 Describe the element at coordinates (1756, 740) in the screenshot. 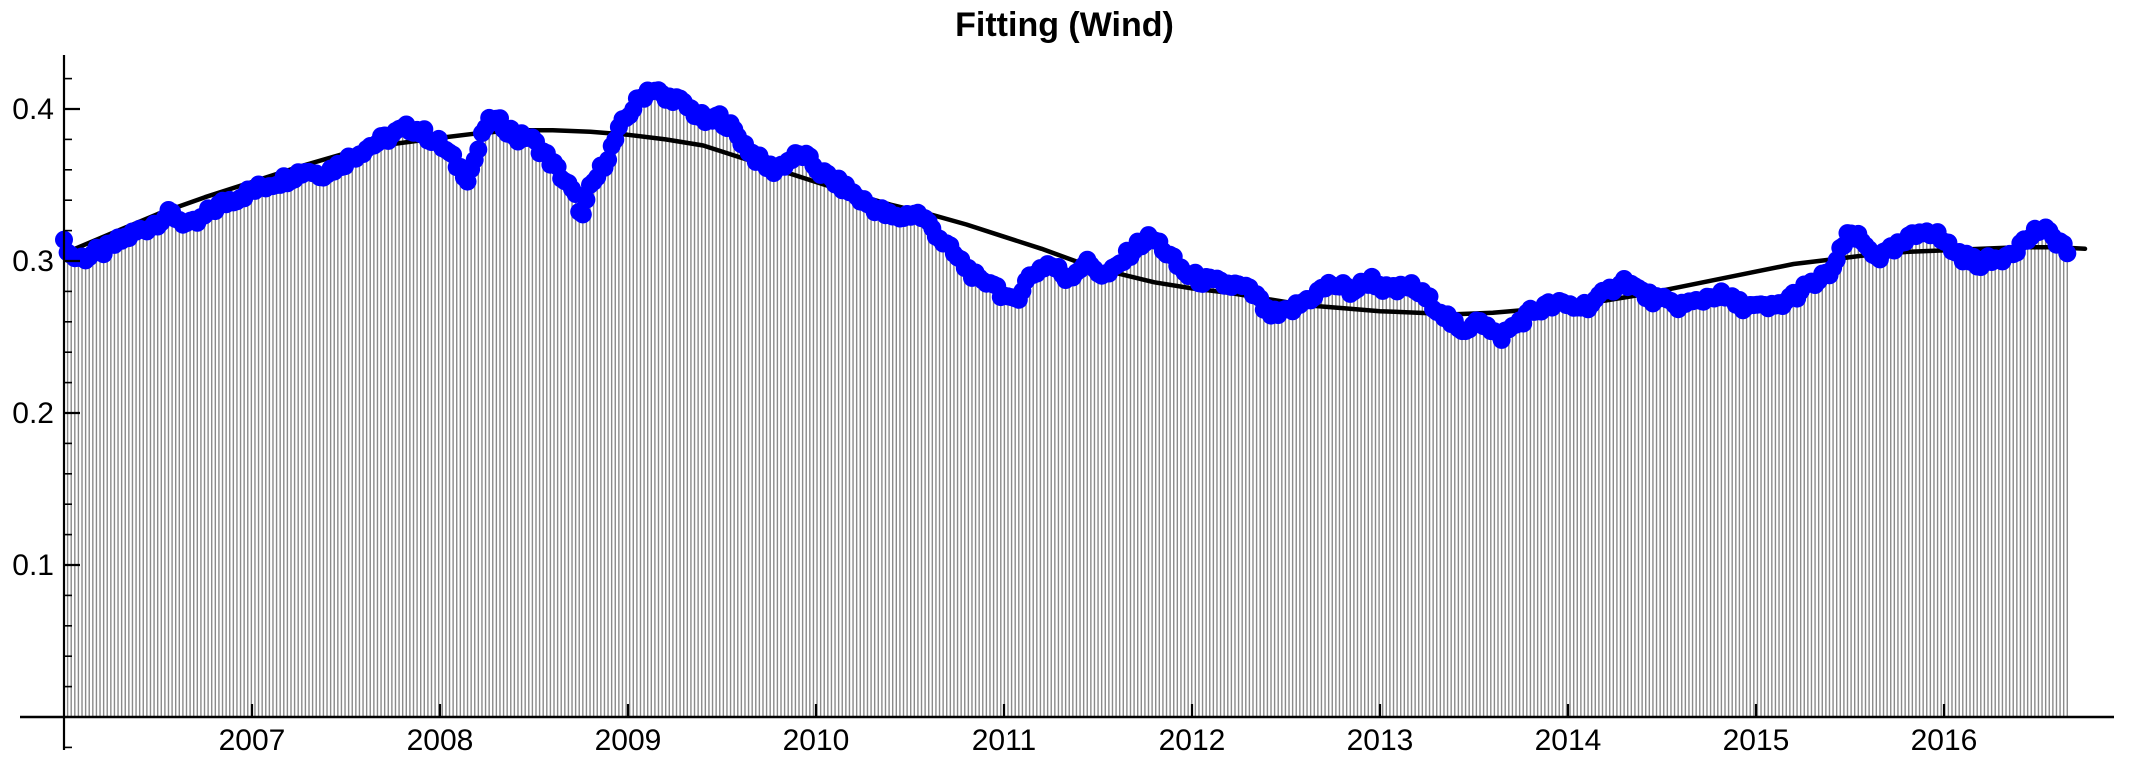

I see `x-tick-label: 2015` at that location.